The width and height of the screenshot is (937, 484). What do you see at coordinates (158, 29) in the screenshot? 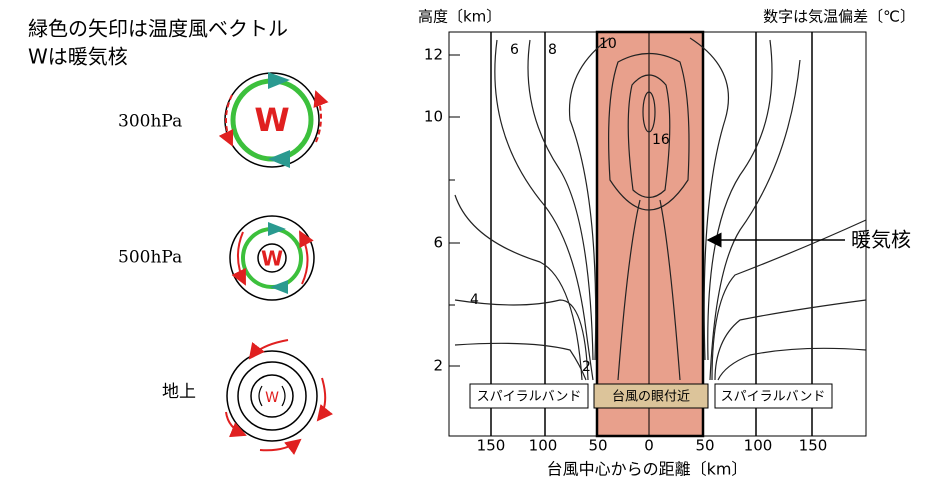
I see `title-line: 緑色の矢印は温度風ベクトル` at bounding box center [158, 29].